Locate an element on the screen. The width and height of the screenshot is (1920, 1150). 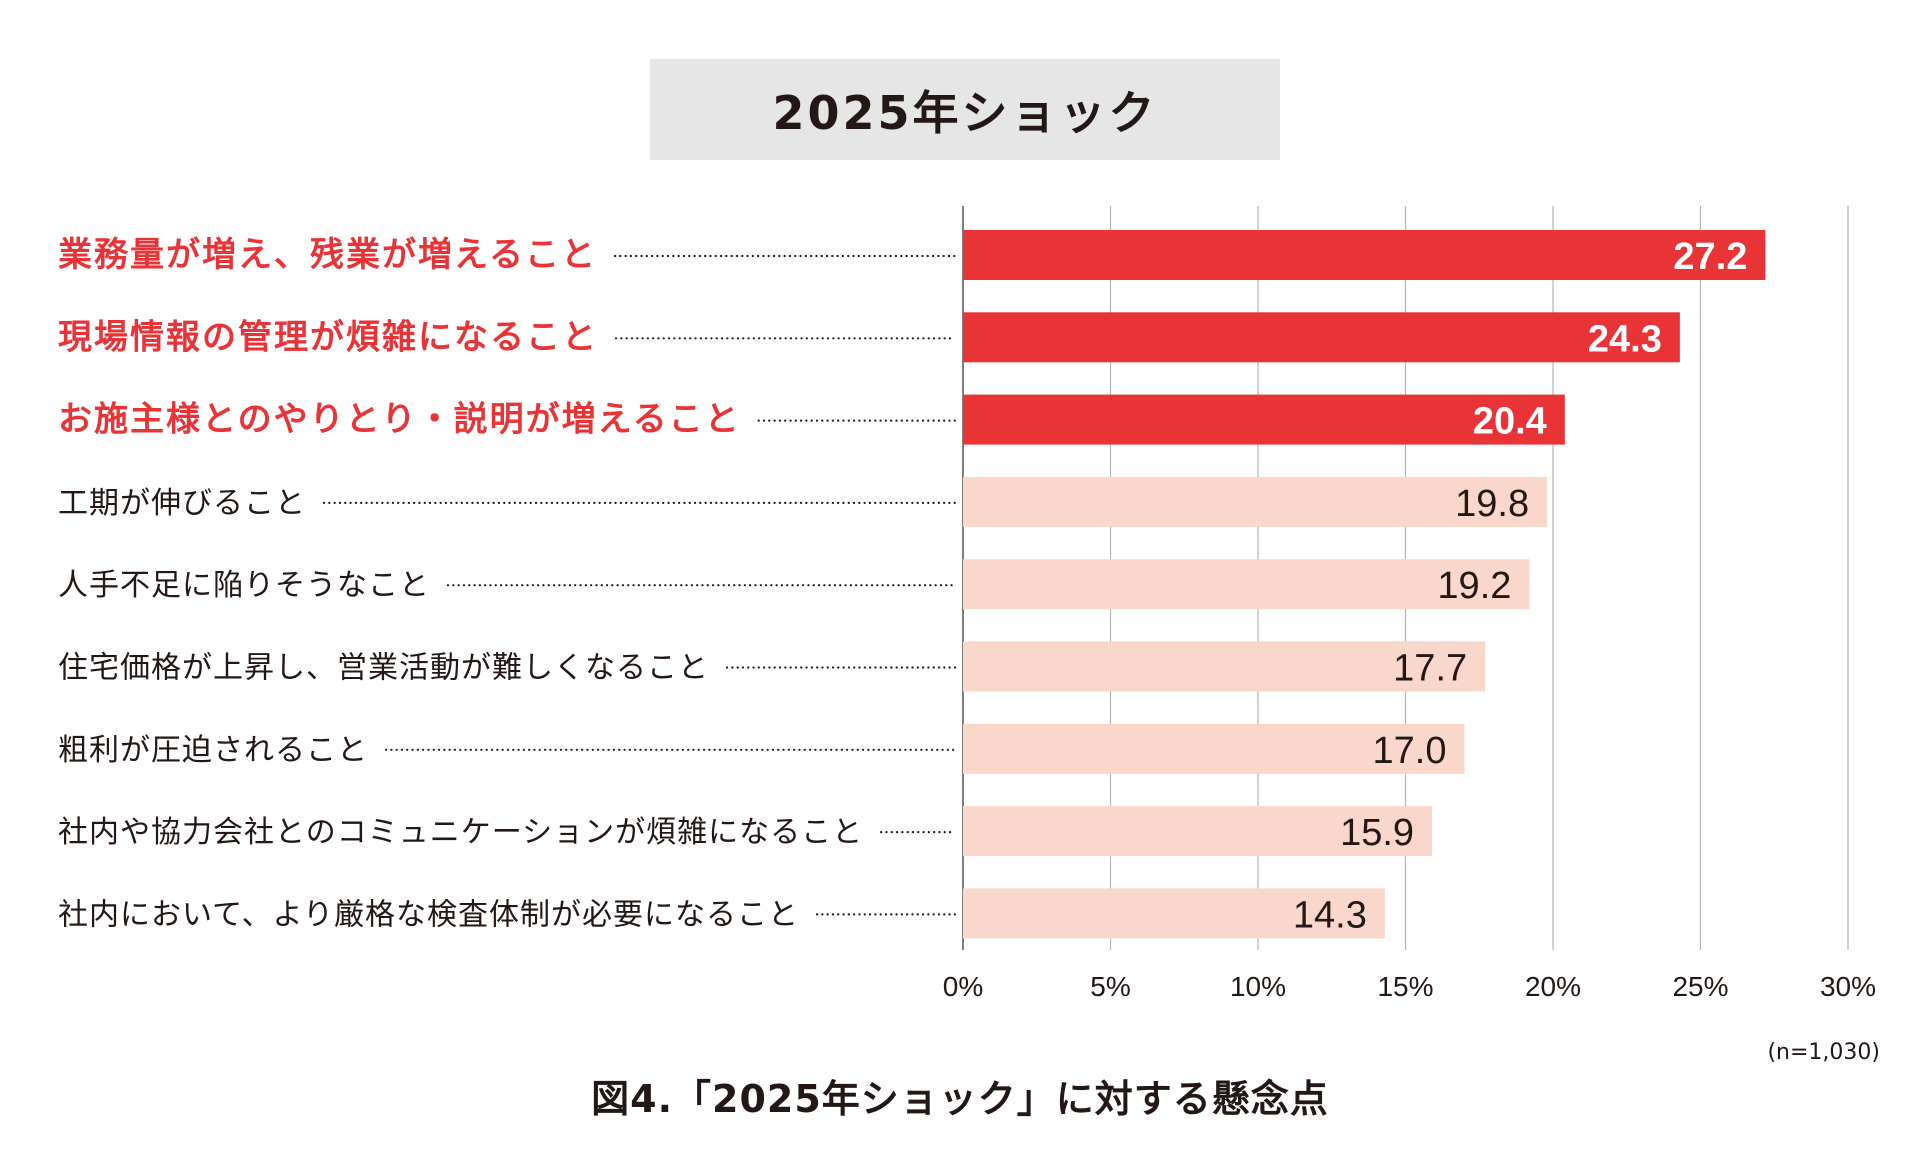
x-tick-label: 25% is located at coordinates (1700, 986).